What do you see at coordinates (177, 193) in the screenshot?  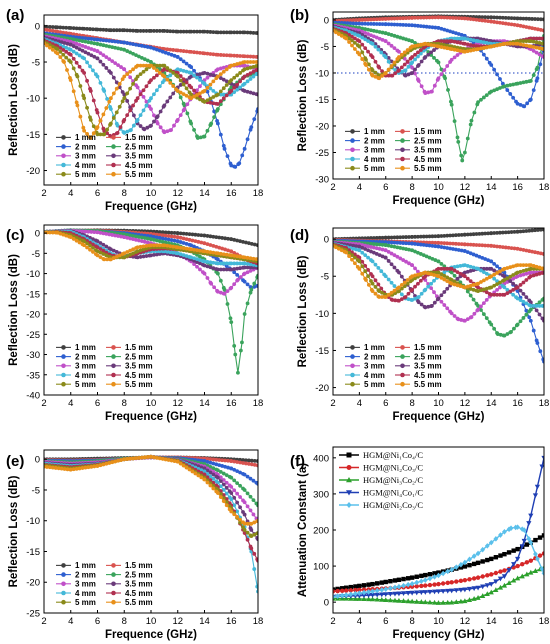 I see `x-tick-label: 12` at bounding box center [177, 193].